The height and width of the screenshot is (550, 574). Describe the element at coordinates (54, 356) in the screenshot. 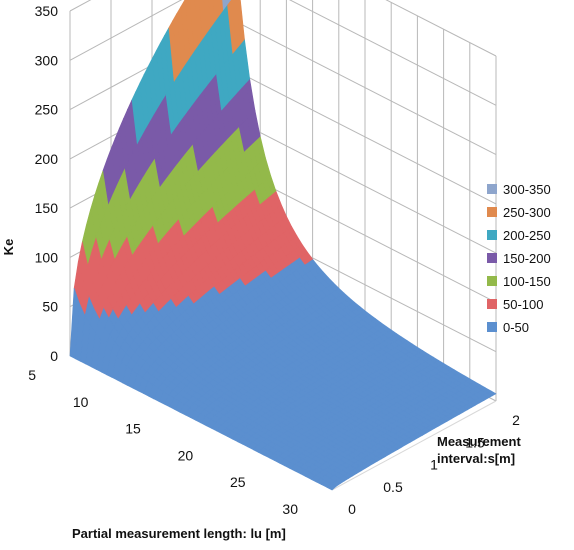

I see `z-tick-label: 0` at that location.